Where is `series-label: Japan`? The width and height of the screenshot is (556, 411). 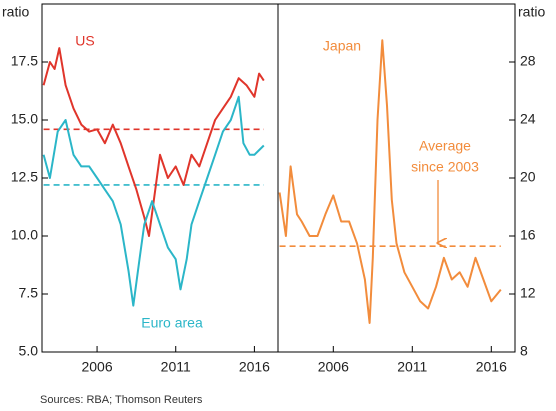 series-label: Japan is located at coordinates (342, 46).